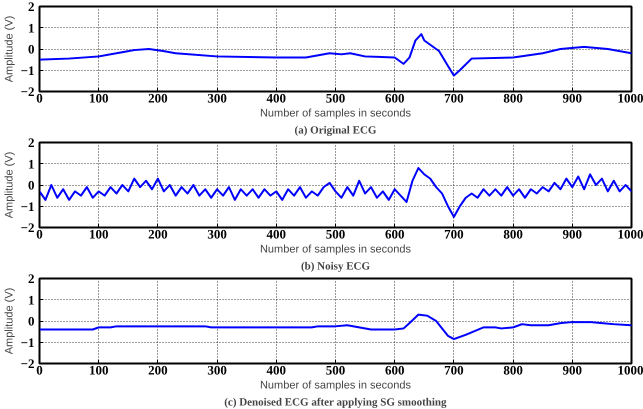 The width and height of the screenshot is (643, 409). Describe the element at coordinates (335, 266) in the screenshot. I see `text: (b) Noisy ECG` at that location.